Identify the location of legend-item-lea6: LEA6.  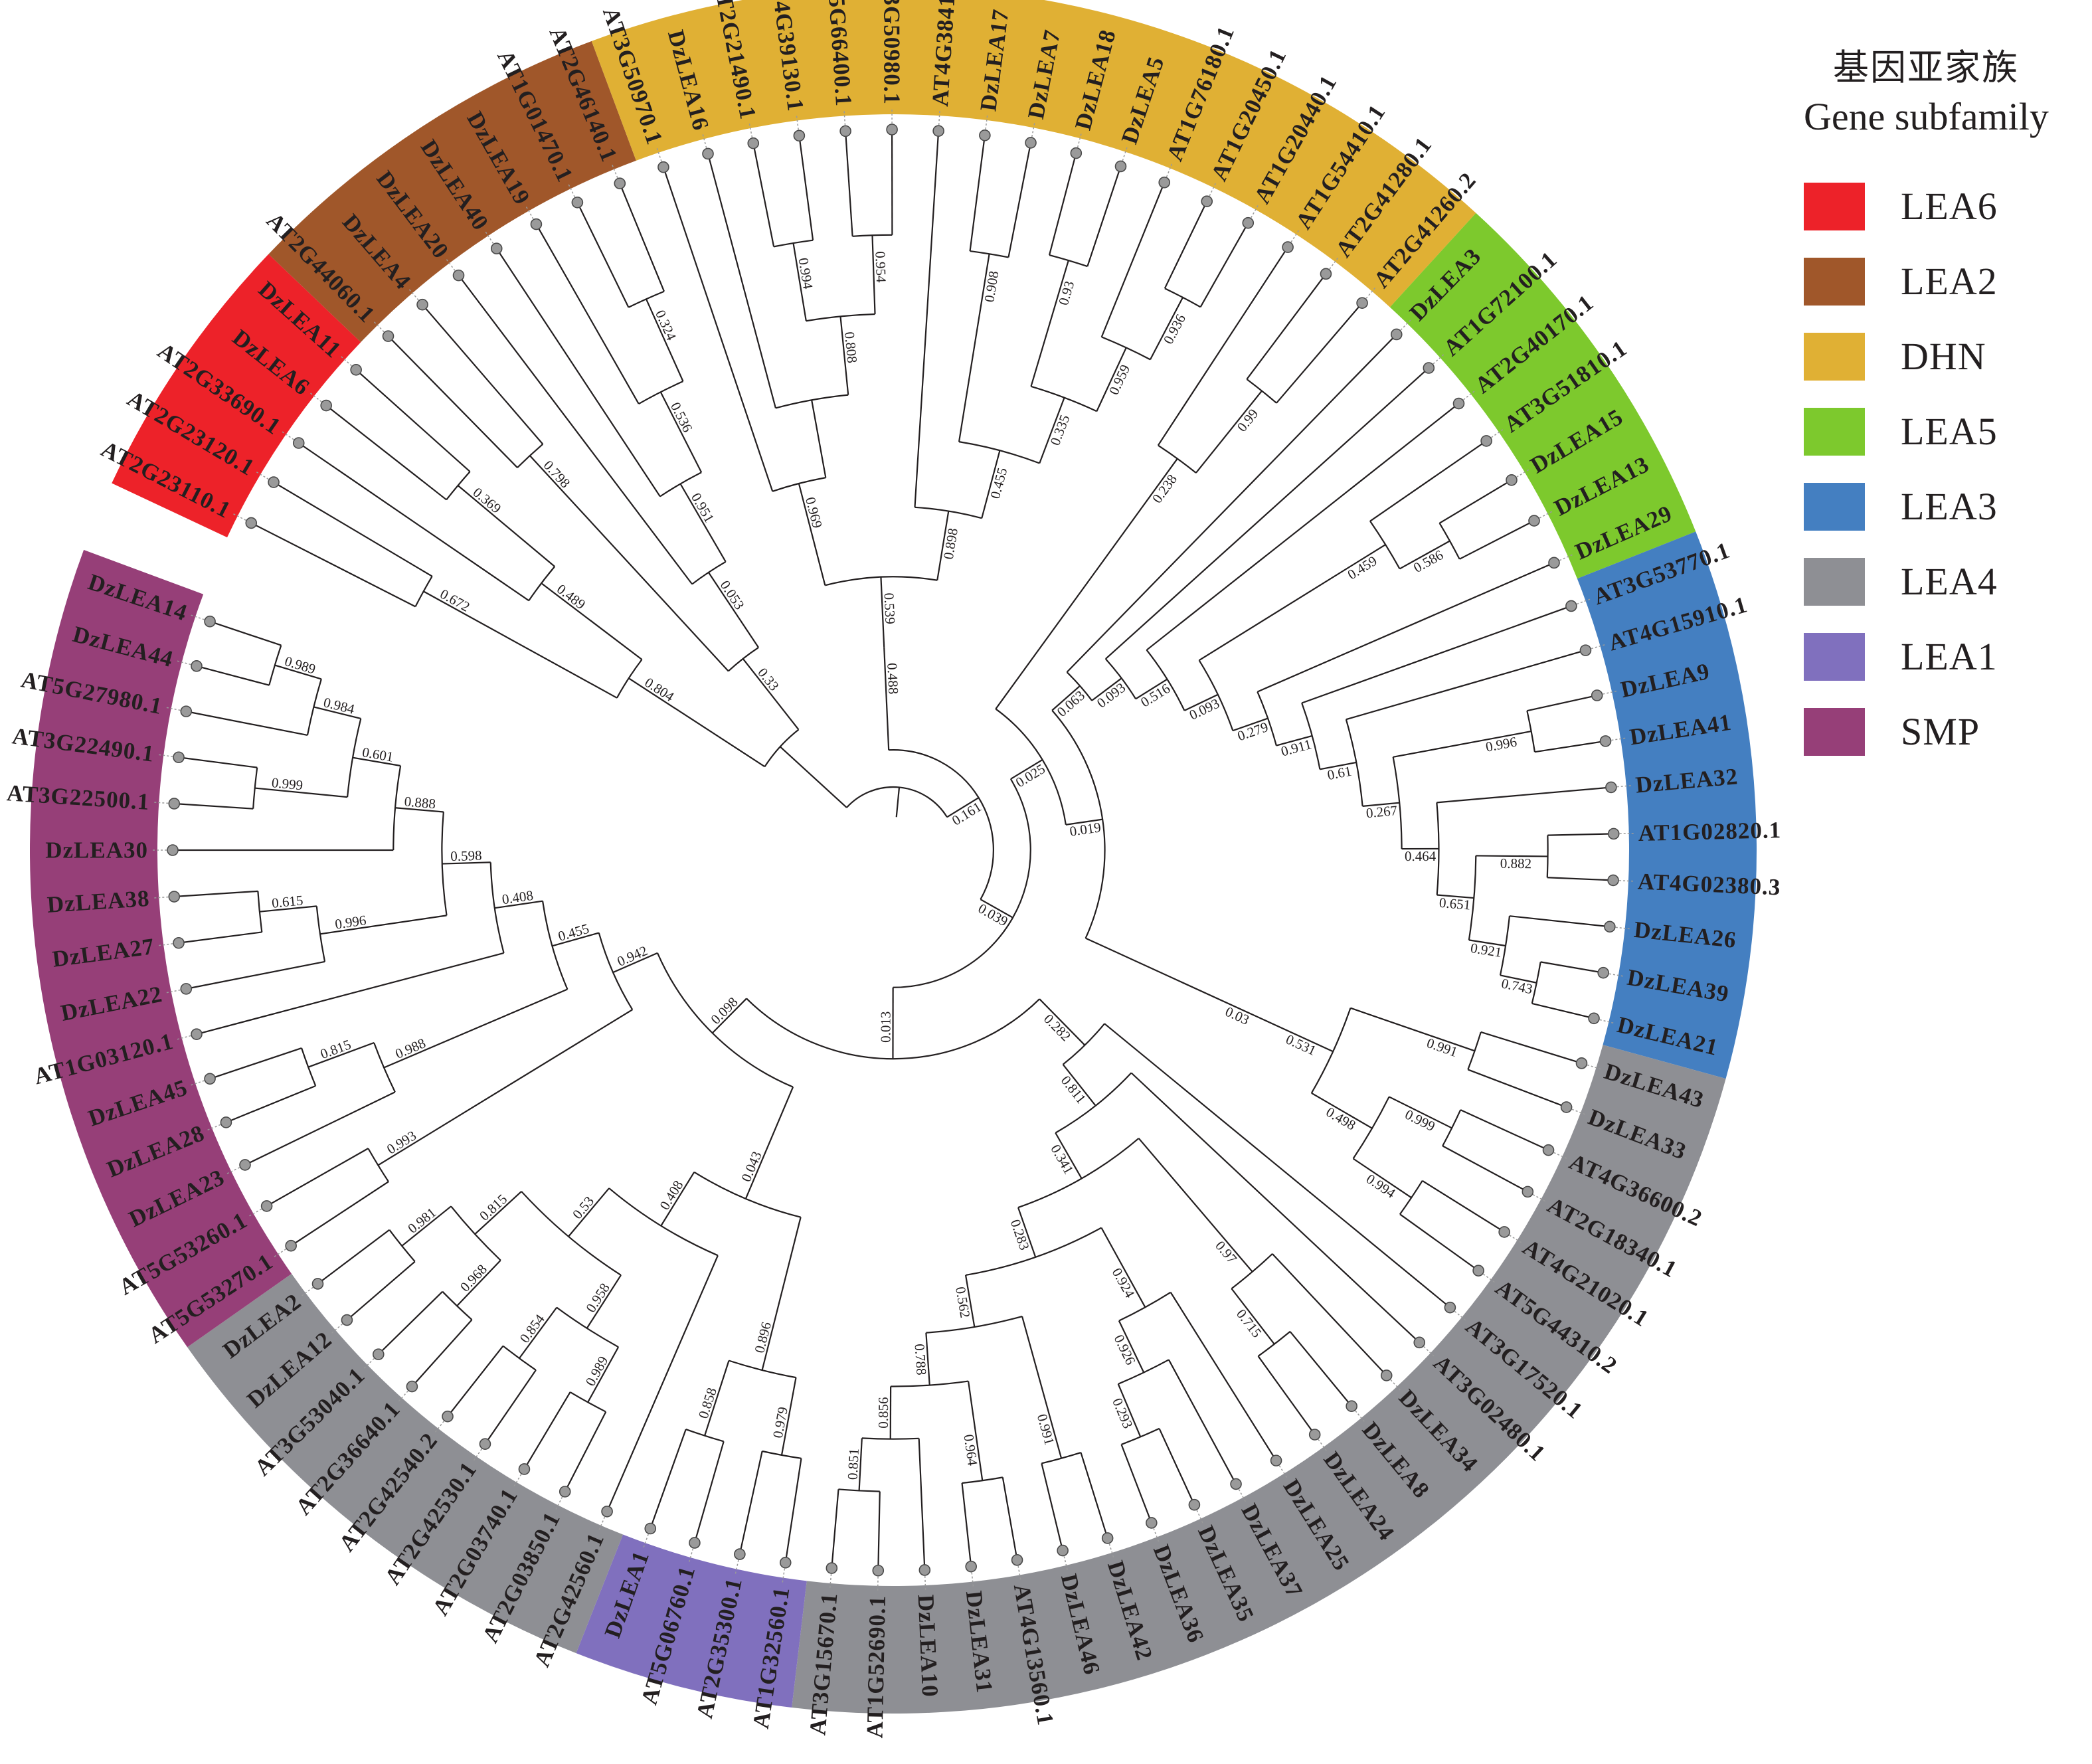
(1946, 207).